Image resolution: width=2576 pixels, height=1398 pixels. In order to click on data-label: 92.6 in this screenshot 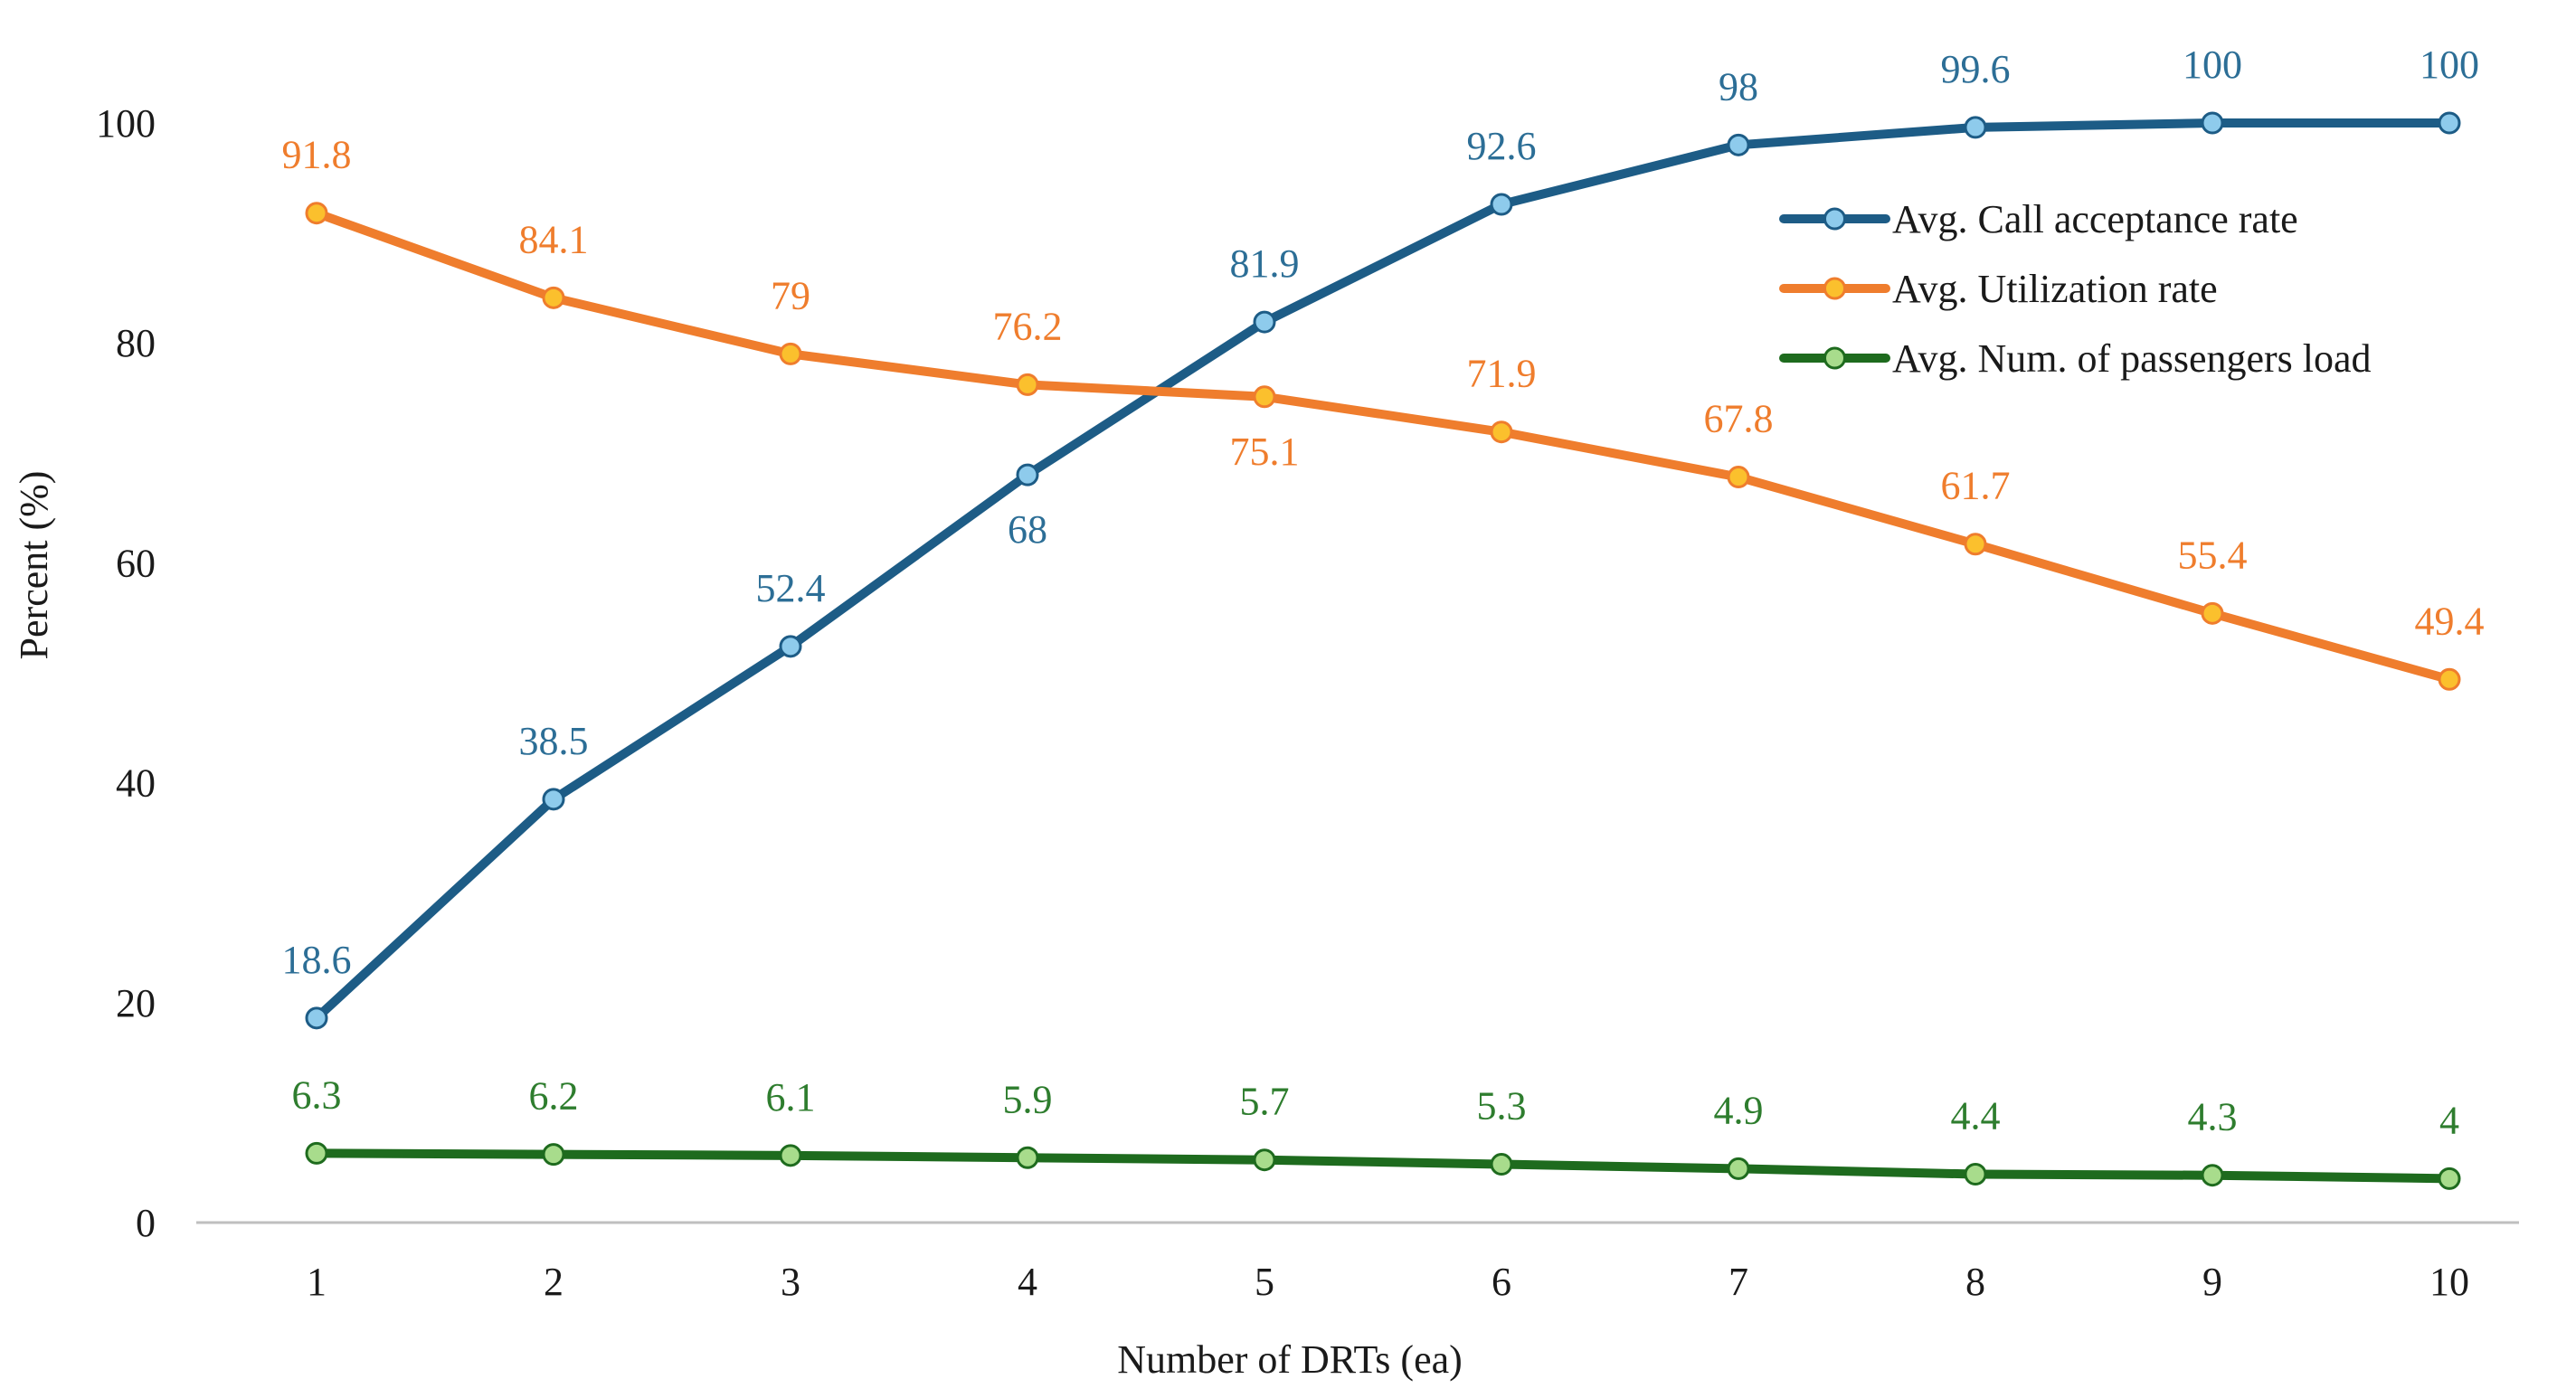, I will do `click(1502, 146)`.